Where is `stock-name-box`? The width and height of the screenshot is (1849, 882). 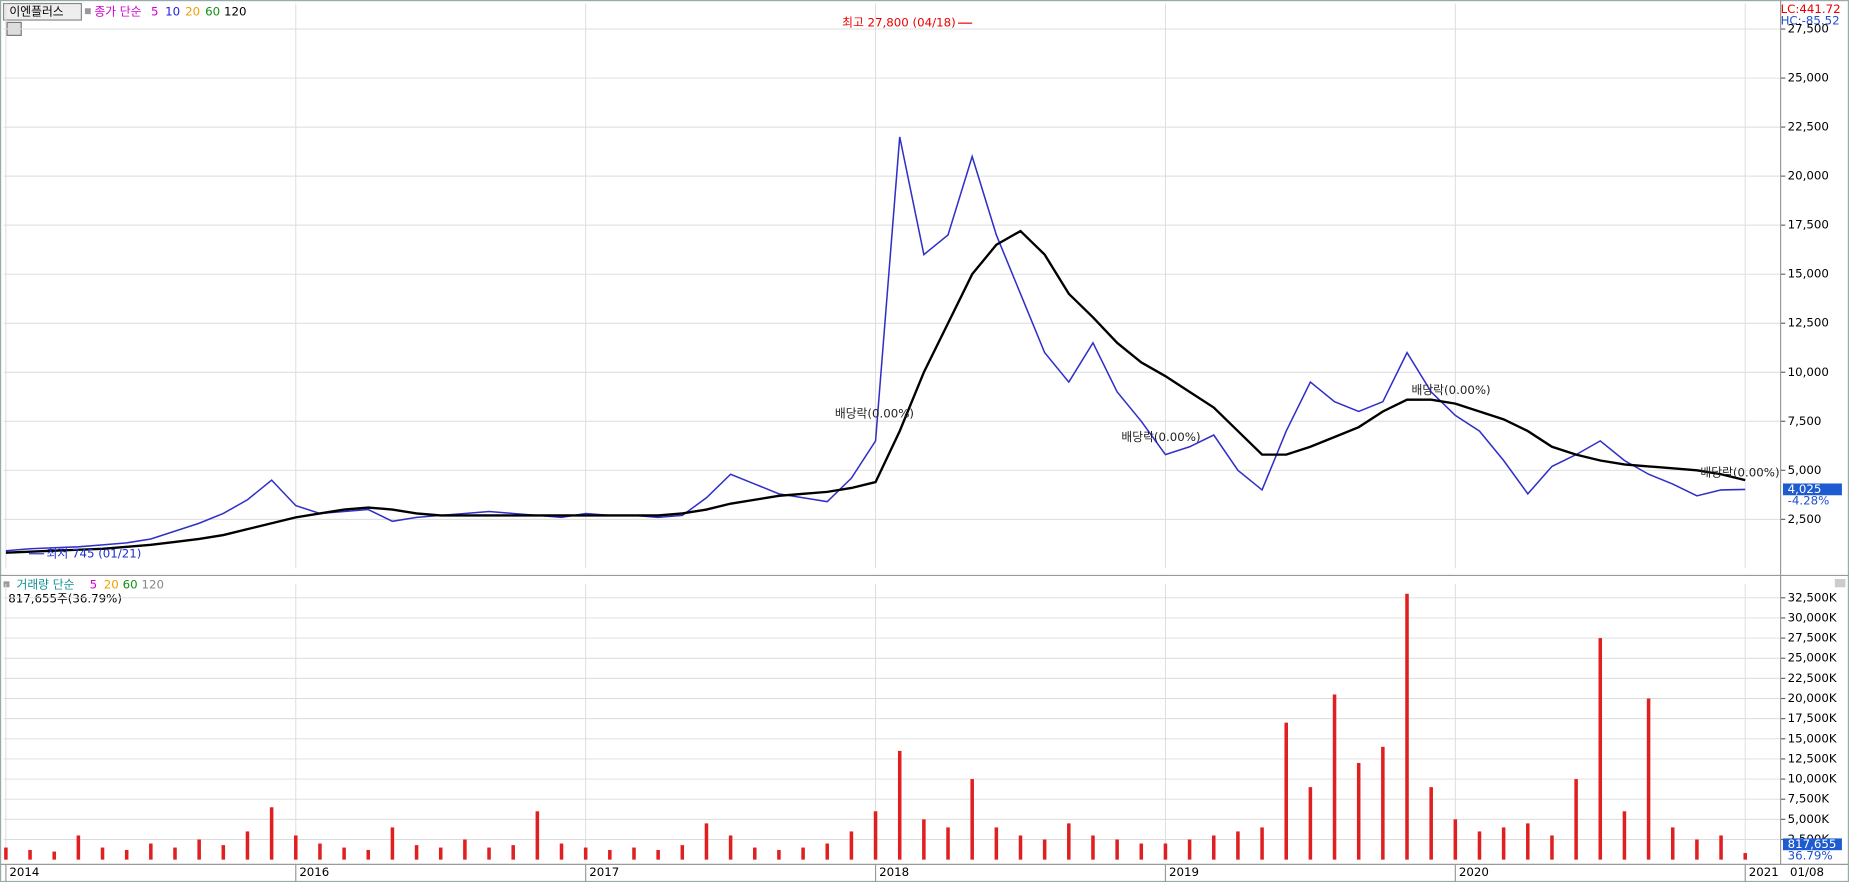 stock-name-box is located at coordinates (42, 11).